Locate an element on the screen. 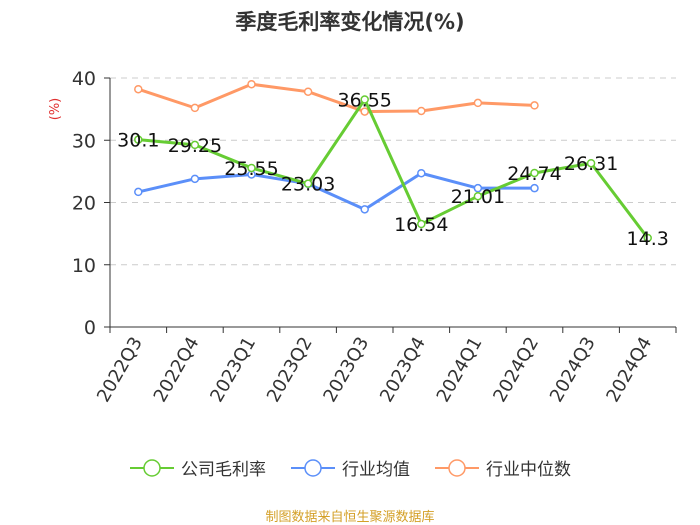  data-label: 36.55 is located at coordinates (364, 100).